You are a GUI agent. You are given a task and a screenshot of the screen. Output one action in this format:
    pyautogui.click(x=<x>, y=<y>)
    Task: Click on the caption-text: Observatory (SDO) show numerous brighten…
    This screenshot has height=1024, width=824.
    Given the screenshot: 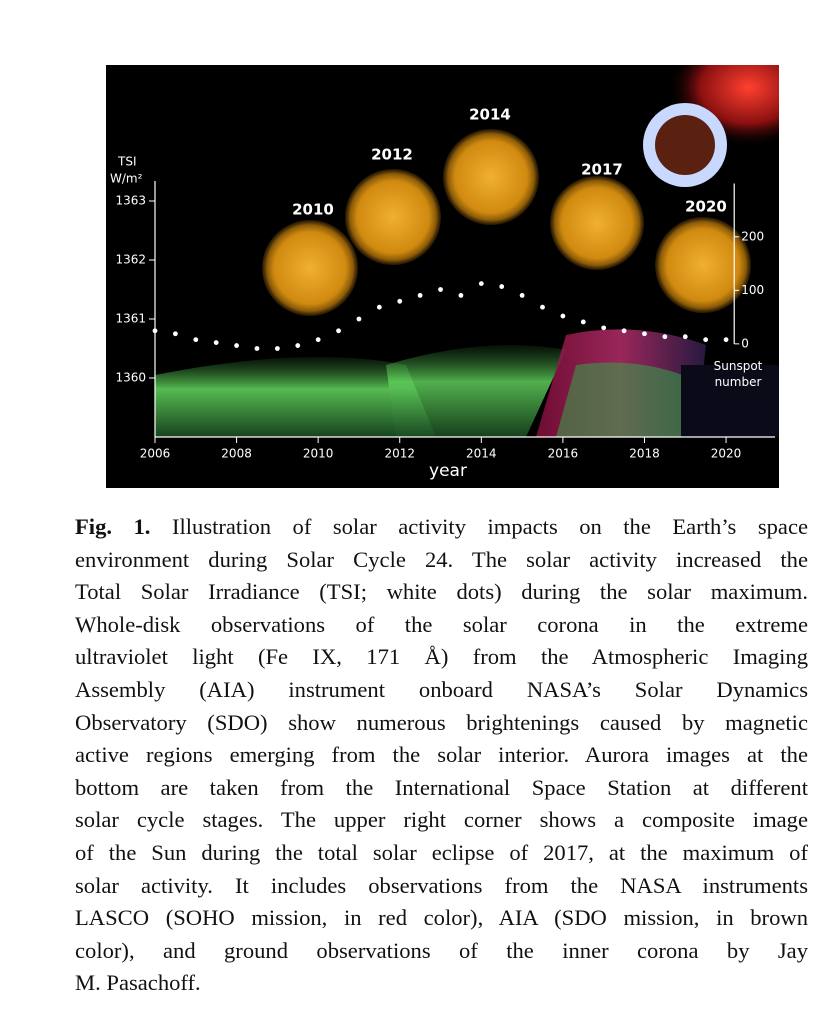 What is the action you would take?
    pyautogui.click(x=441, y=722)
    